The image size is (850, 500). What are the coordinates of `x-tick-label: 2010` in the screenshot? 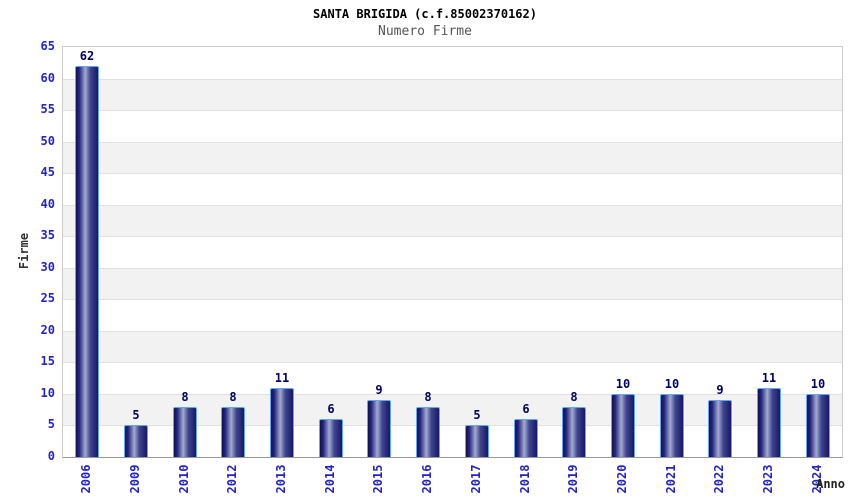 It's located at (184, 479).